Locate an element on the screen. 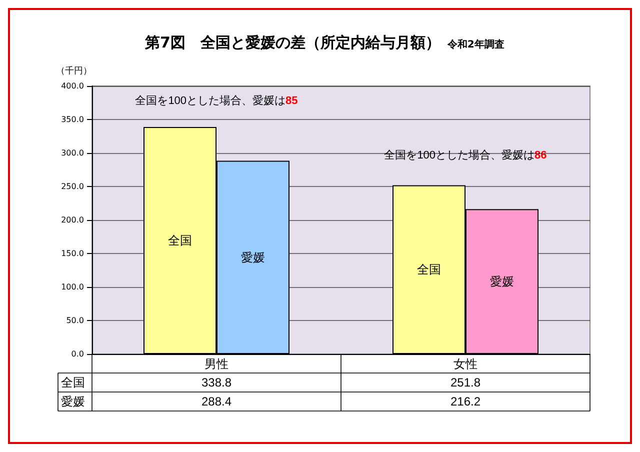 This screenshot has width=640, height=452. y-tick-label: 100.0 is located at coordinates (72, 287).